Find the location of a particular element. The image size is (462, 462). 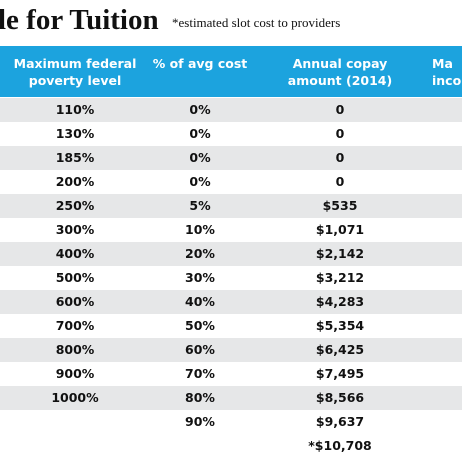

table-cell: $8,566 is located at coordinates (340, 397).